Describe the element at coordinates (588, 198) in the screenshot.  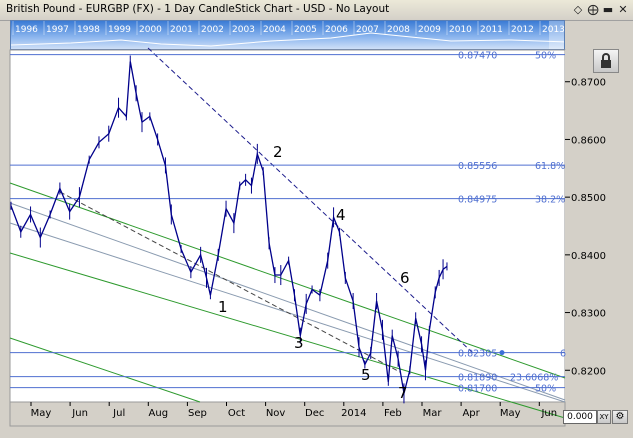
I see `y-tick-label: 0.8500` at that location.